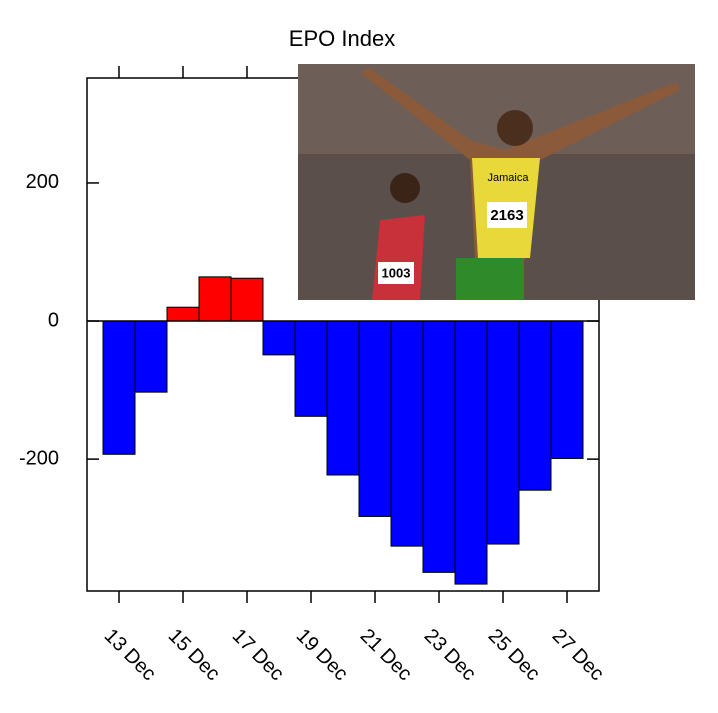 This screenshot has height=713, width=718. What do you see at coordinates (342, 38) in the screenshot?
I see `chart-title: EPO Index` at bounding box center [342, 38].